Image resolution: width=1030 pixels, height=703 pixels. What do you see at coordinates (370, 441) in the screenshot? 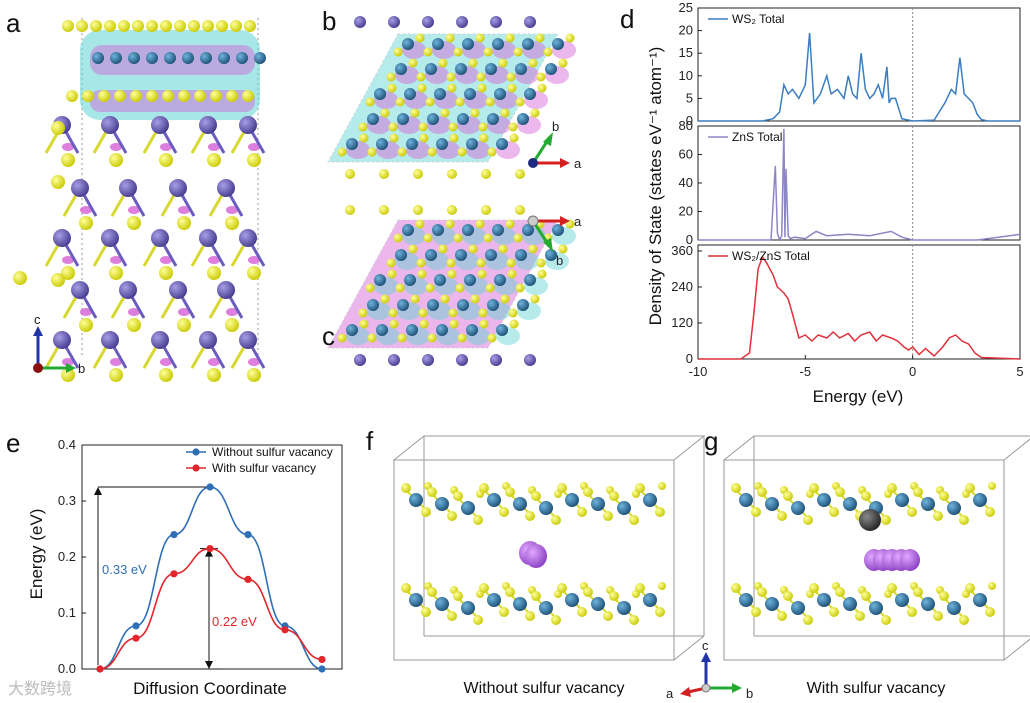
I see `panel-label-f: f` at bounding box center [370, 441].